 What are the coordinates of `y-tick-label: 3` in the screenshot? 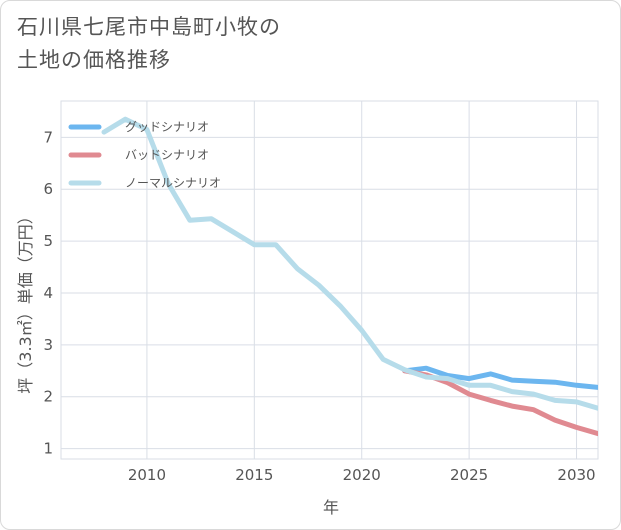 It's located at (48, 345).